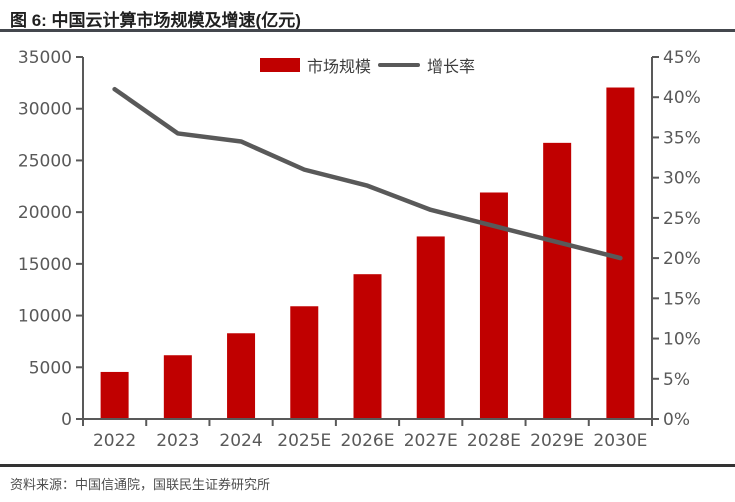 This screenshot has height=502, width=735. What do you see at coordinates (367, 346) in the screenshot?
I see `bar-2026E` at bounding box center [367, 346].